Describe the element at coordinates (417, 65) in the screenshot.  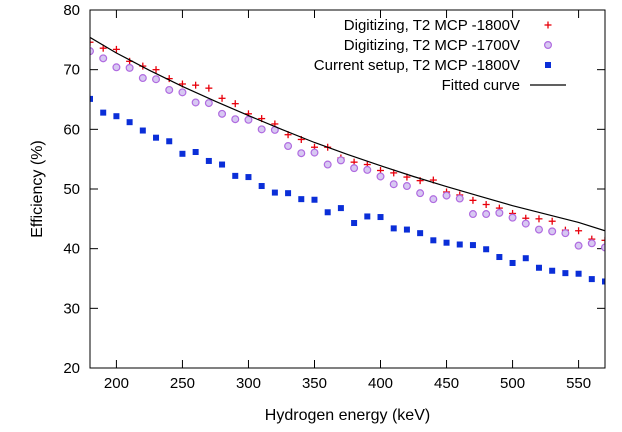
I see `legend-label: Current setup, T2 MCP -1800V` at that location.